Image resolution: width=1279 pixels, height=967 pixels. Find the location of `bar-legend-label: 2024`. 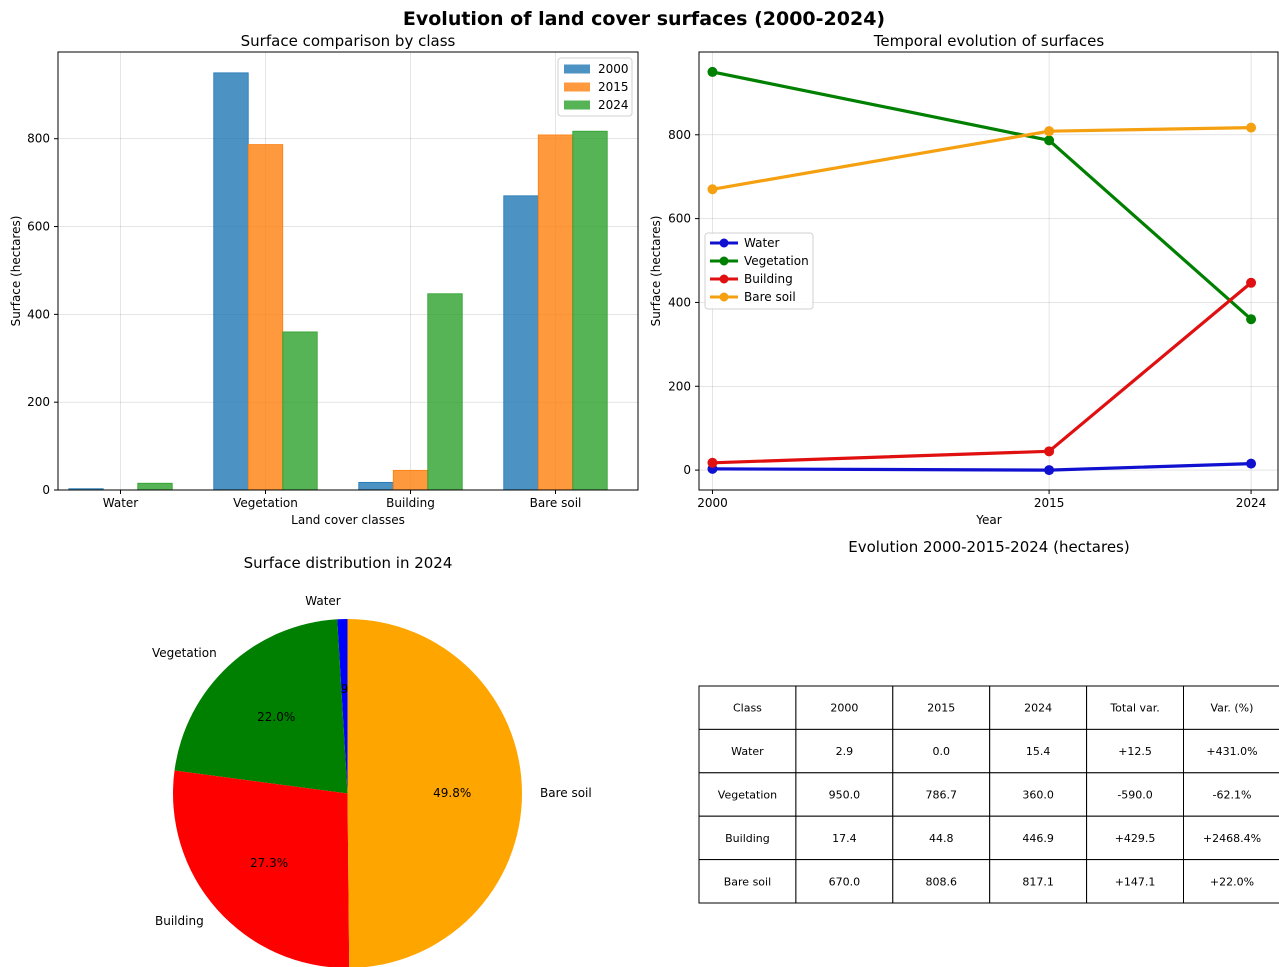

bar-legend-label: 2024 is located at coordinates (613, 105).